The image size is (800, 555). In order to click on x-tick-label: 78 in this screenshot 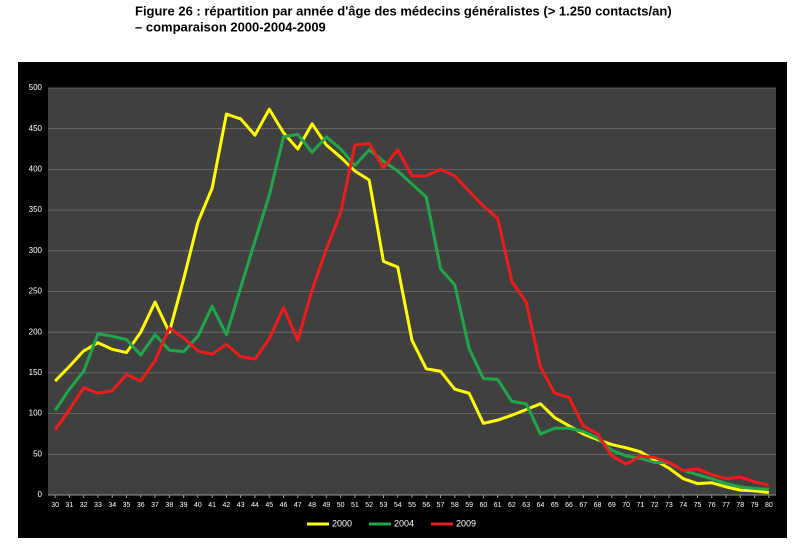, I will do `click(740, 505)`.